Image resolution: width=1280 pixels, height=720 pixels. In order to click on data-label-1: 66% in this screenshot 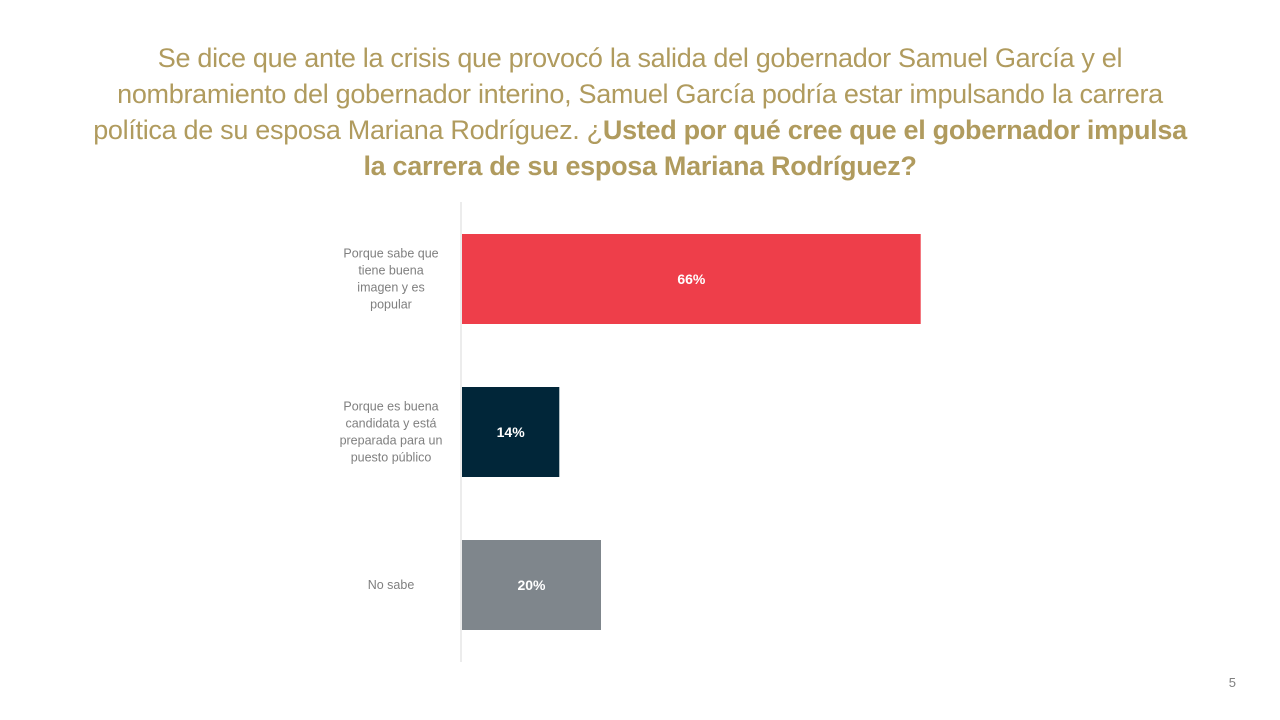, I will do `click(691, 279)`.